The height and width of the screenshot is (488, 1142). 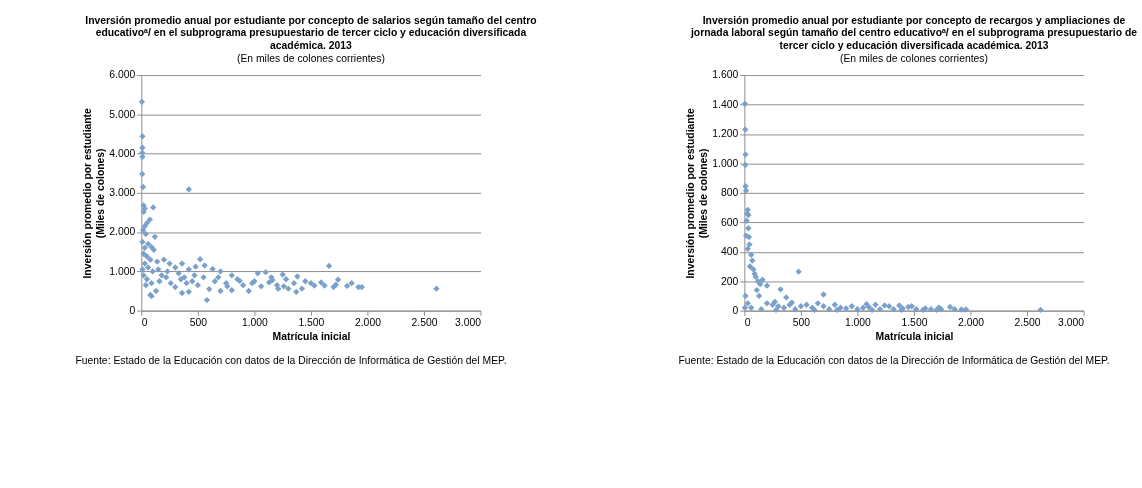 What do you see at coordinates (729, 252) in the screenshot?
I see `y-tick-label: 400` at bounding box center [729, 252].